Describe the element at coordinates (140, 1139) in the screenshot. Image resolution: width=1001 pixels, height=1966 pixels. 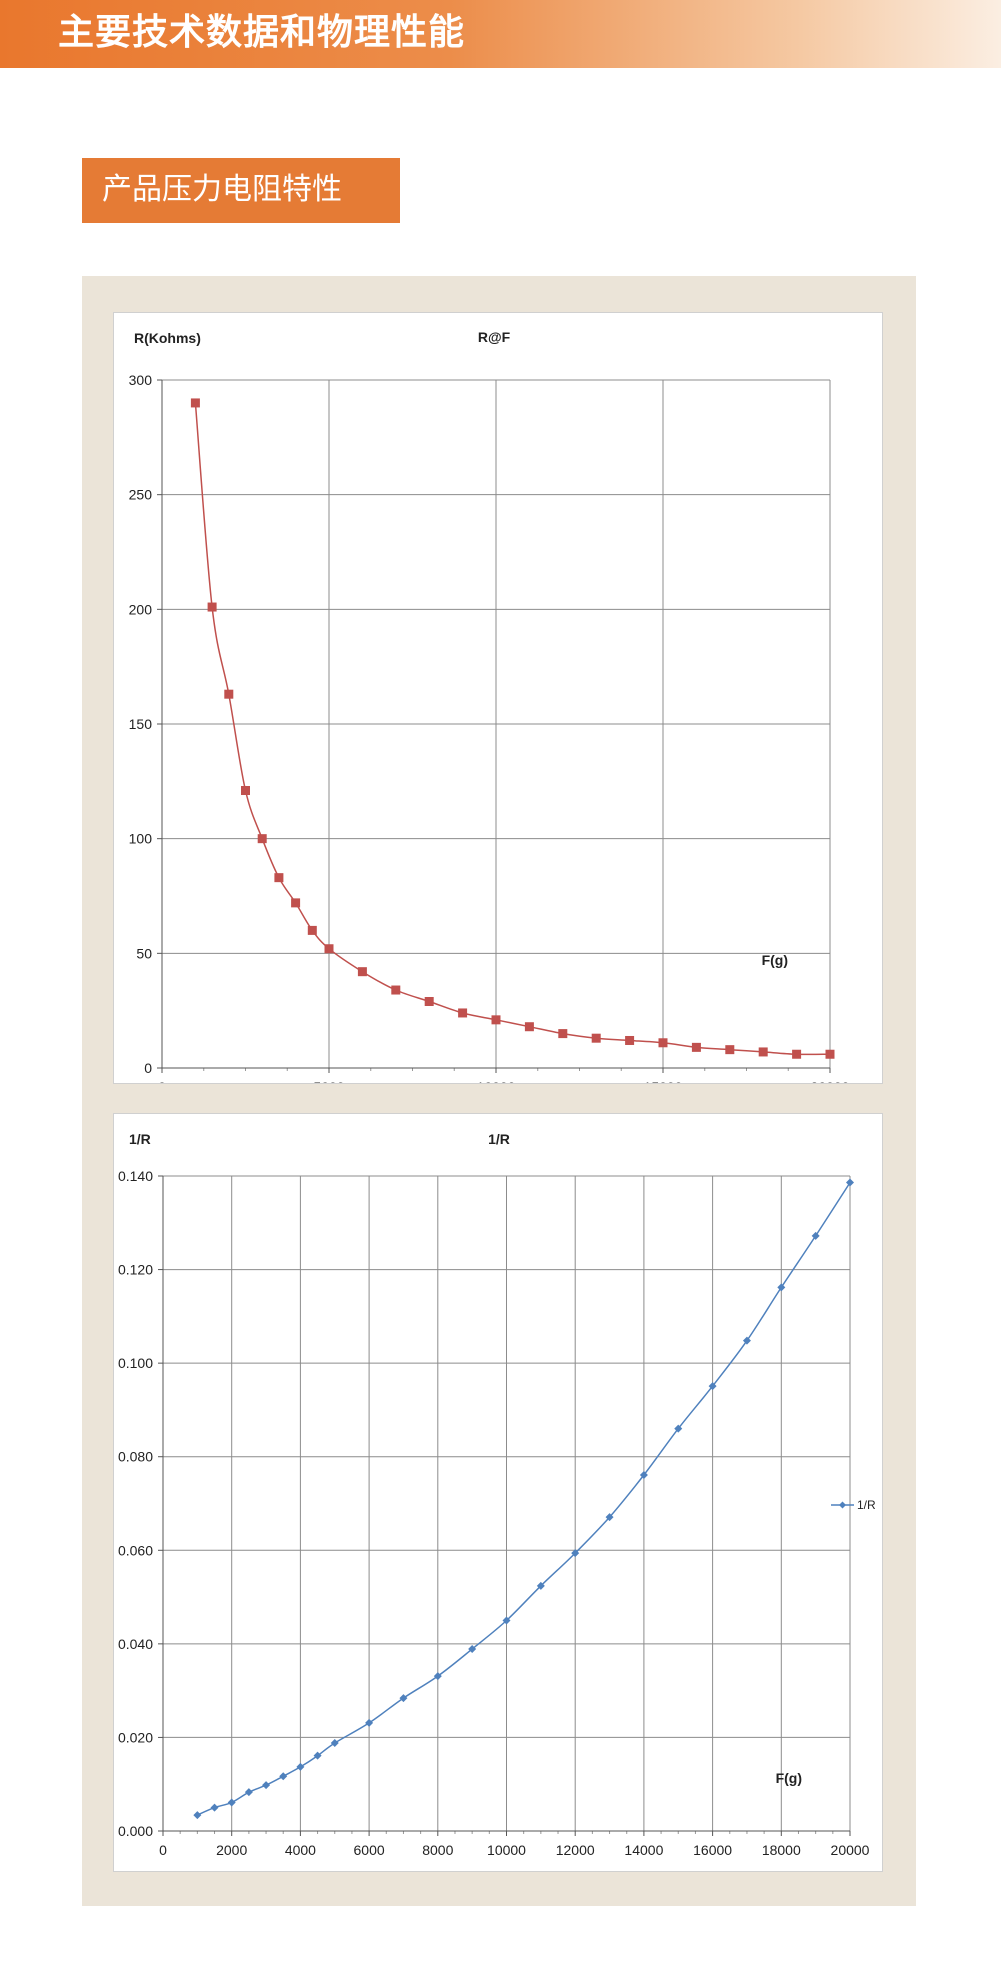
I see `y-axis-label: 1/R` at that location.